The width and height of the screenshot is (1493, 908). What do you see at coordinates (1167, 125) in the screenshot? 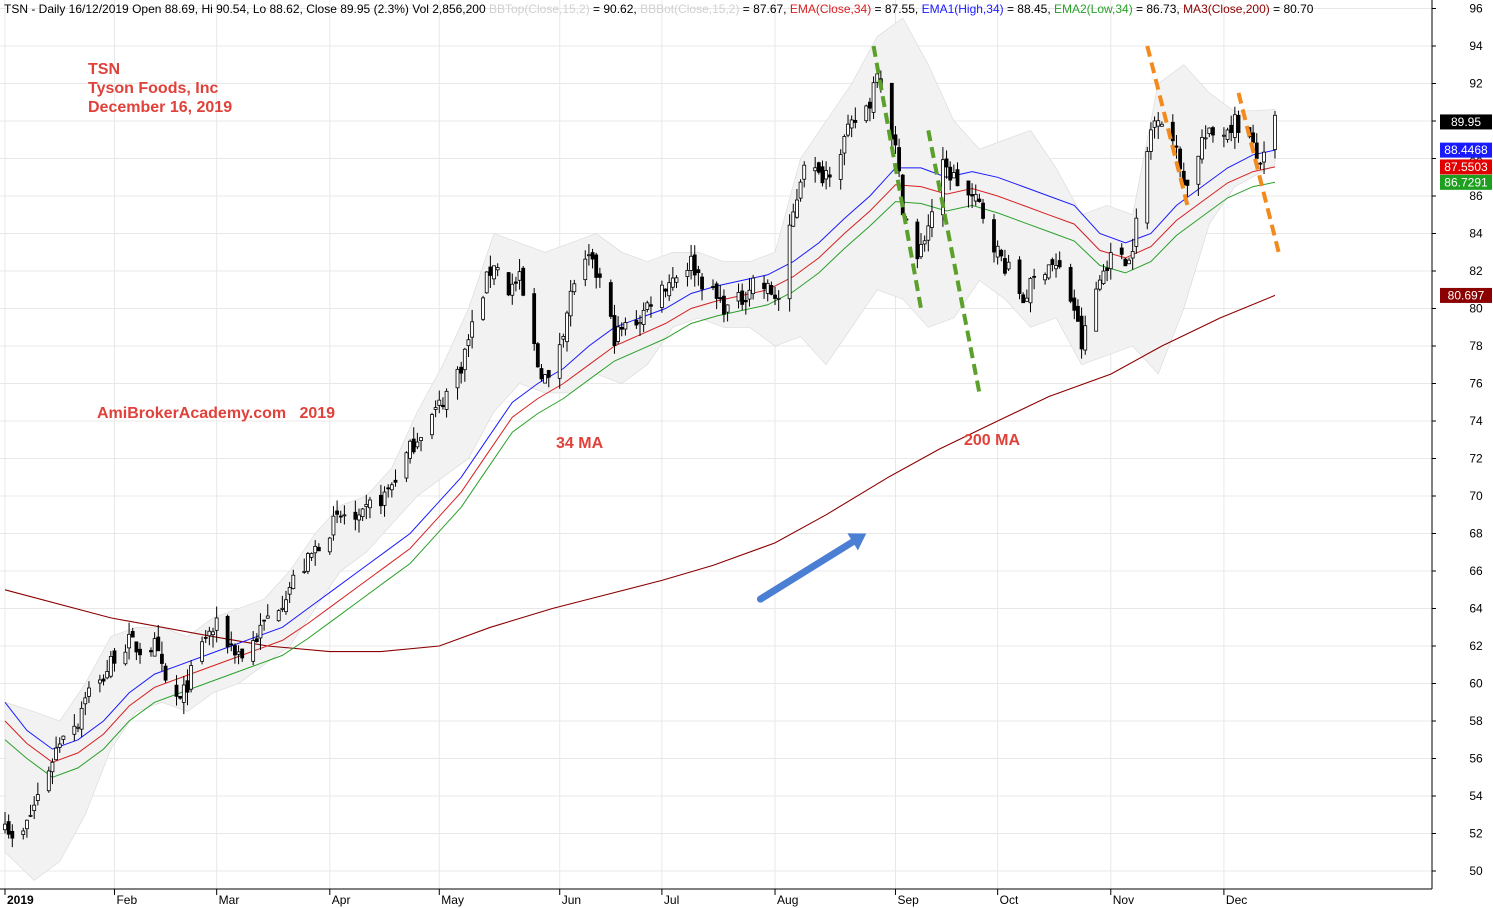
I see `trend-line-orange` at bounding box center [1167, 125].